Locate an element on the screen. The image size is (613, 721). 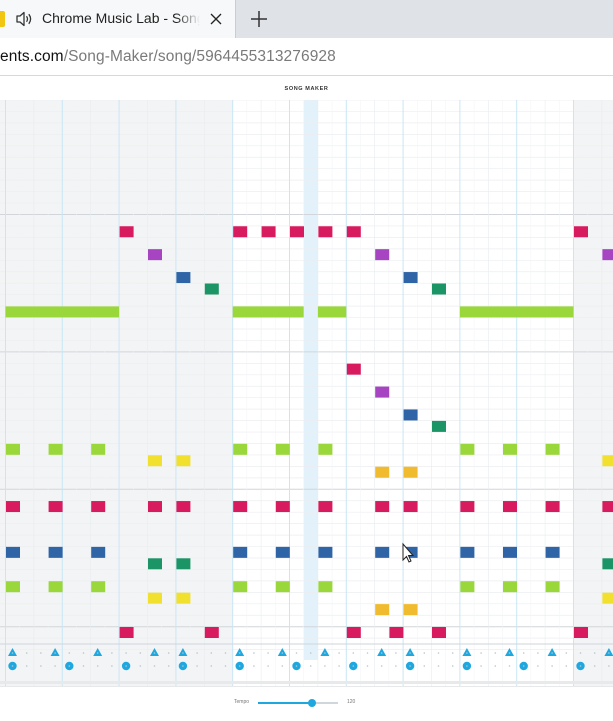
browser-tab: Chrome Music Lab - Song Maker is located at coordinates (118, 19).